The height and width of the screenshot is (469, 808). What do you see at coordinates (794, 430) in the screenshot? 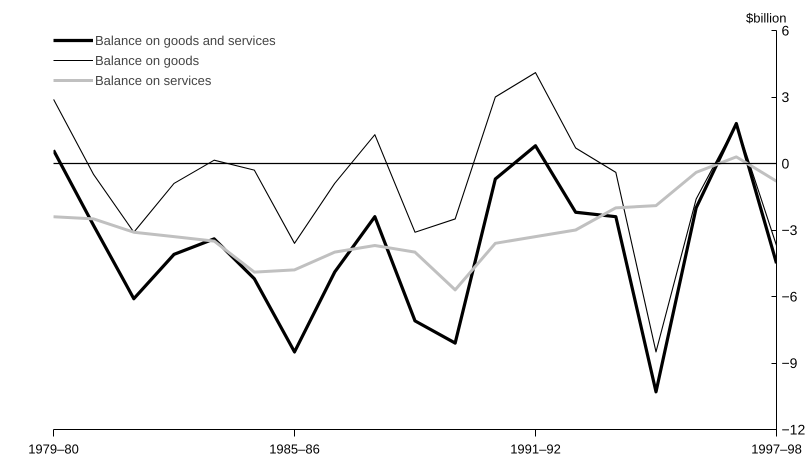
I see `y-tick-label: −12` at bounding box center [794, 430].